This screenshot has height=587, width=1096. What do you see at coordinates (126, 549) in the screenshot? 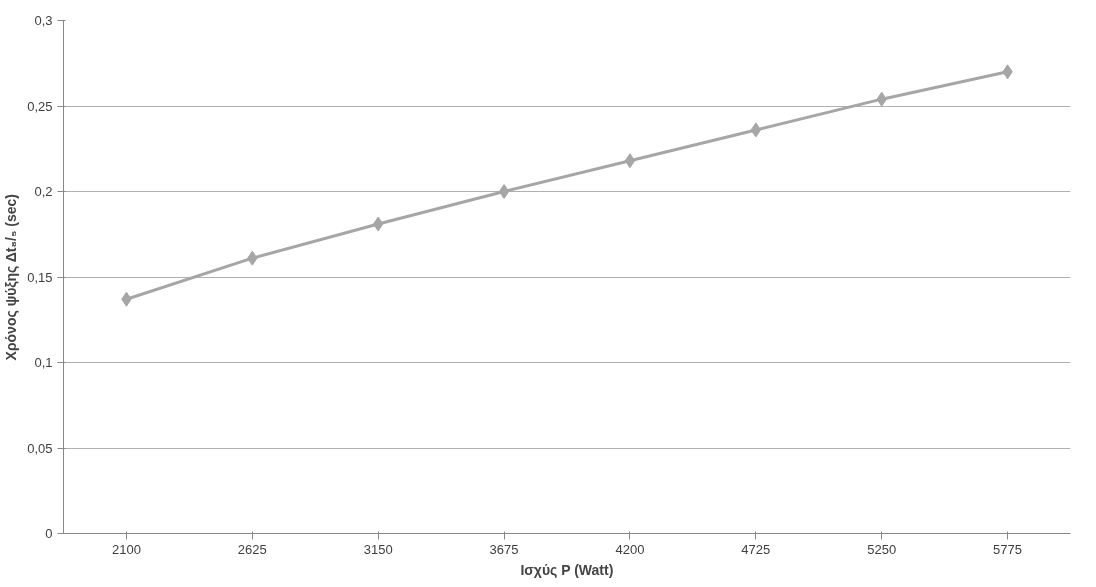
I see `x-tick-label: 2100` at bounding box center [126, 549].